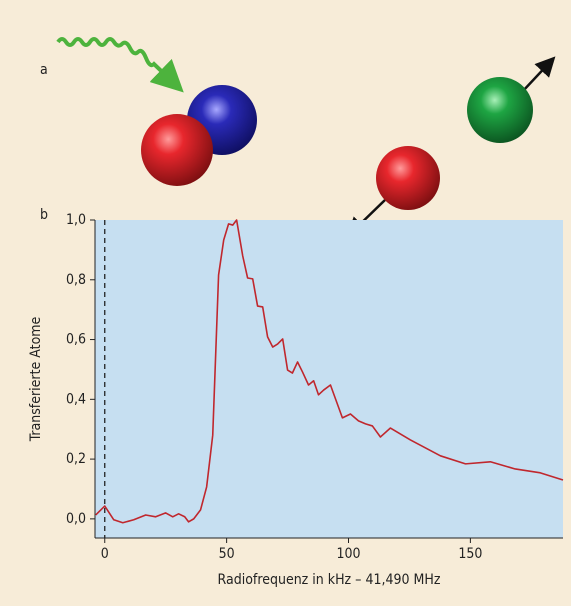 The width and height of the screenshot is (571, 606). I want to click on x-axis-label: Radiofrequenz in kHz – 41,490 MHz, so click(329, 580).